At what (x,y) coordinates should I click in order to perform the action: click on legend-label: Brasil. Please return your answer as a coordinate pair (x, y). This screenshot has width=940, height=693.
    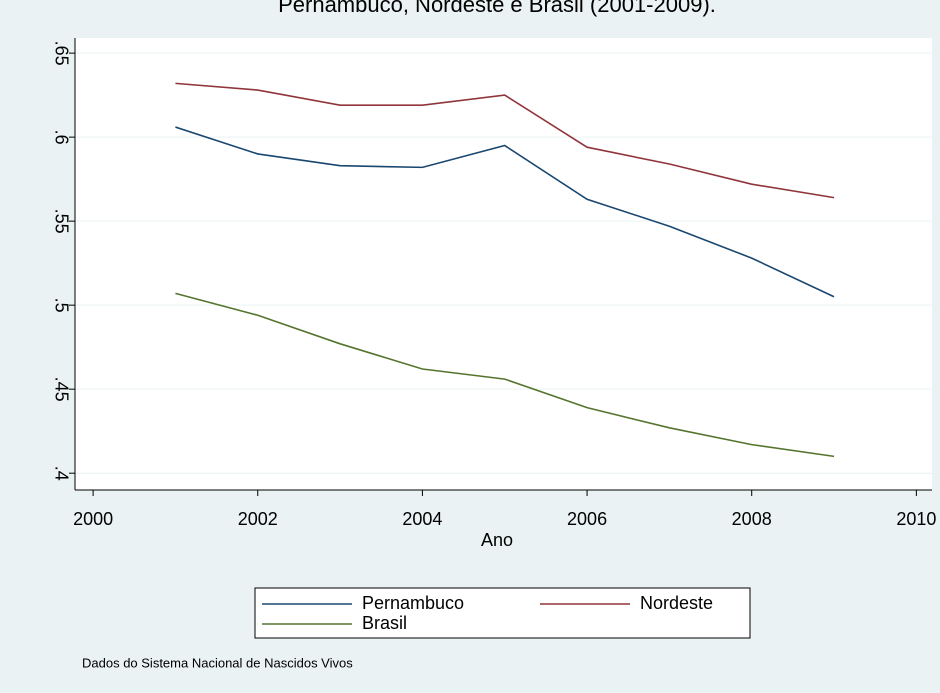
    Looking at the image, I should click on (384, 623).